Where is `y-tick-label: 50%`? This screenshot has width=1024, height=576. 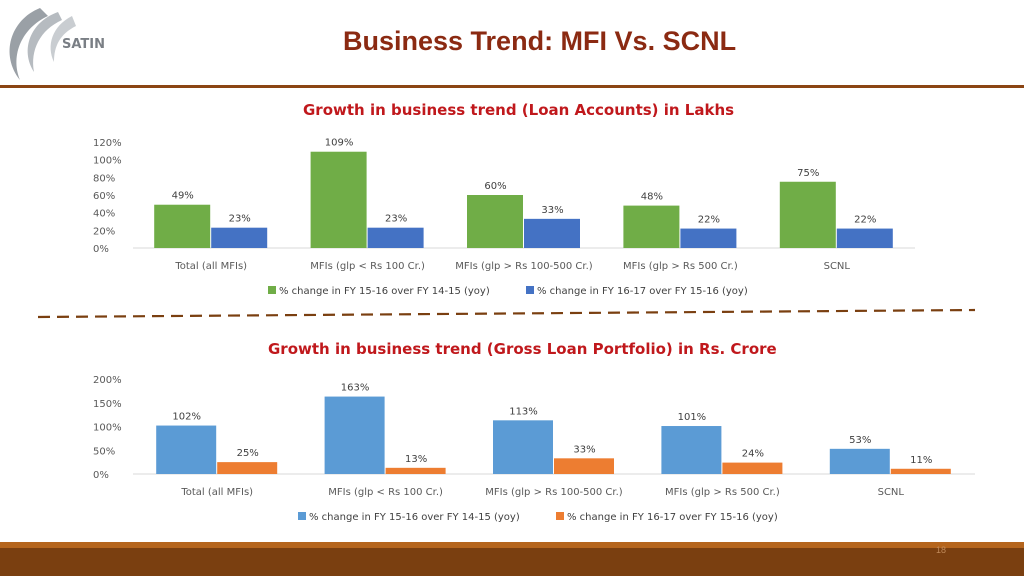
y-tick-label: 50% is located at coordinates (104, 451).